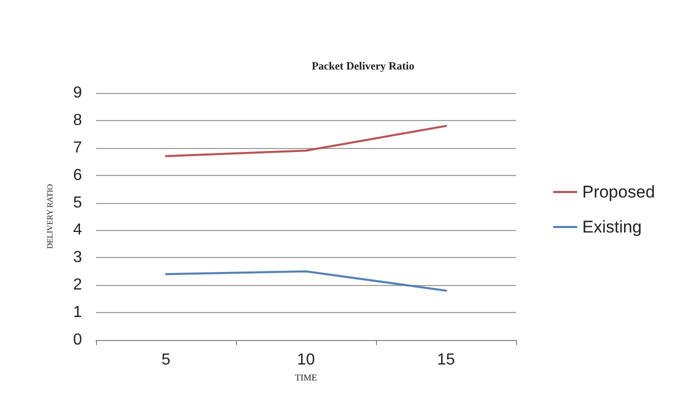  I want to click on x-axis-title: TIME, so click(306, 377).